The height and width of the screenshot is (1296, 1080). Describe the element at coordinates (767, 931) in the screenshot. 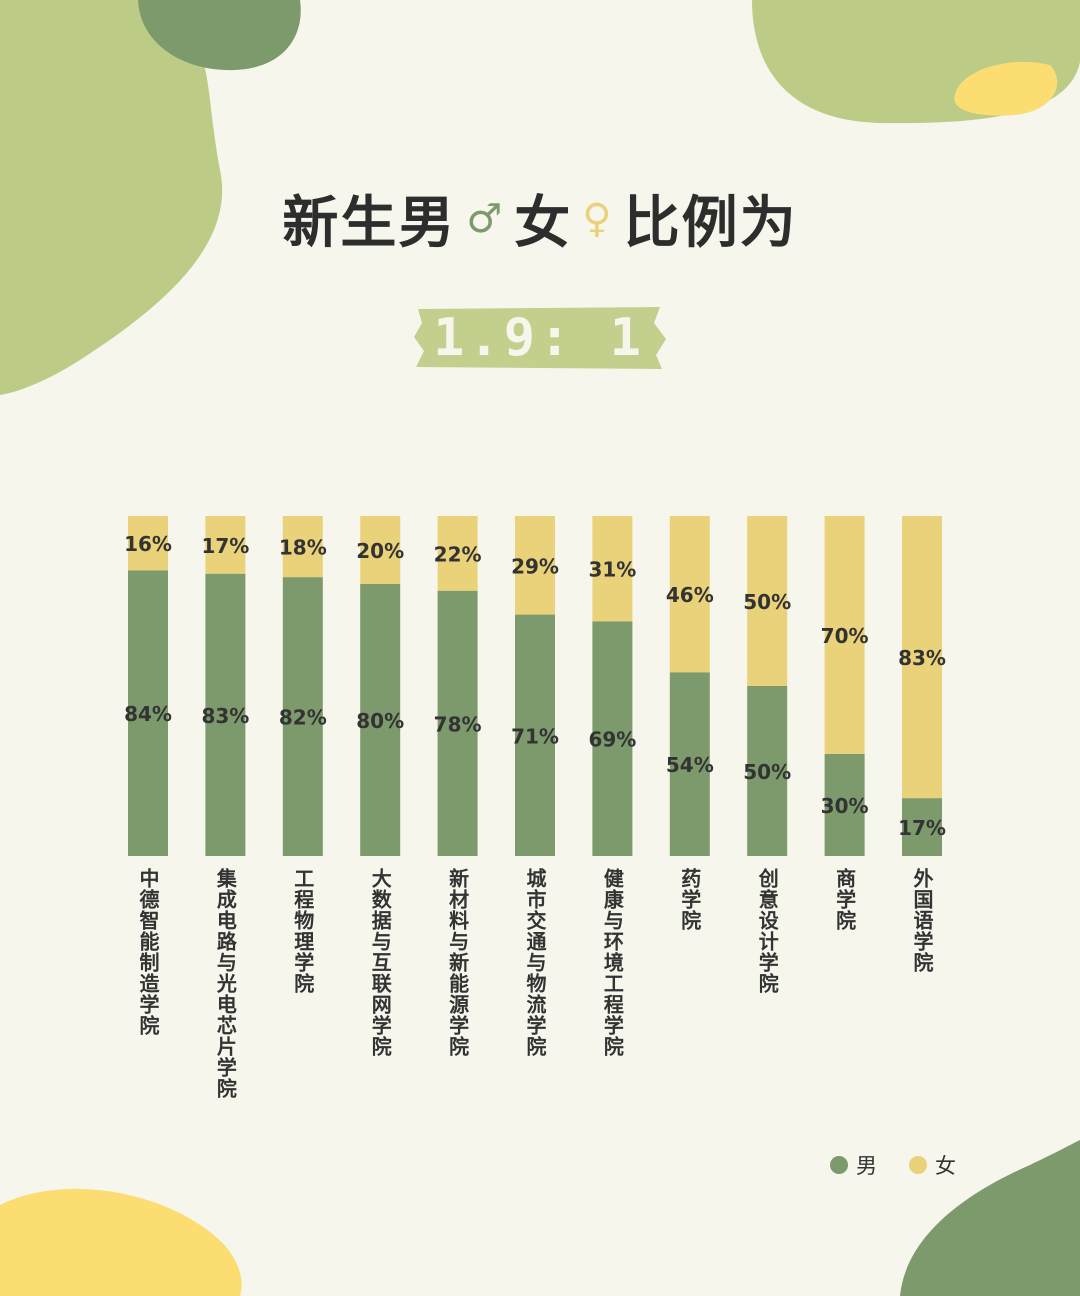

I see `category-label-8: 创意设计学院` at that location.